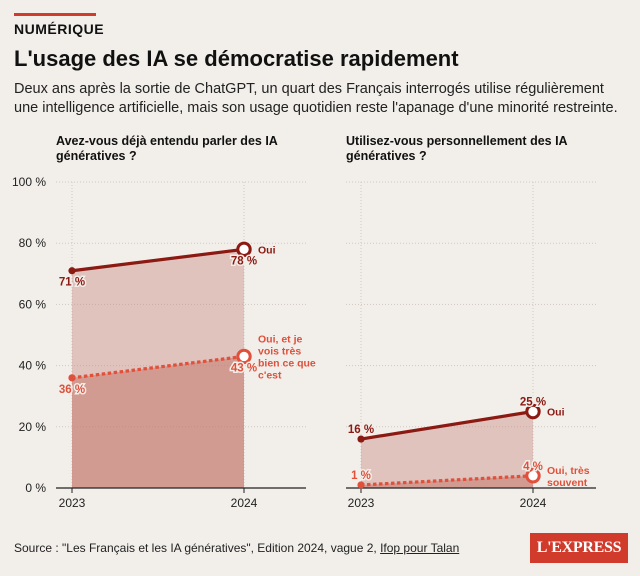  What do you see at coordinates (279, 351) in the screenshot?
I see `series-name-line: vois très` at bounding box center [279, 351].